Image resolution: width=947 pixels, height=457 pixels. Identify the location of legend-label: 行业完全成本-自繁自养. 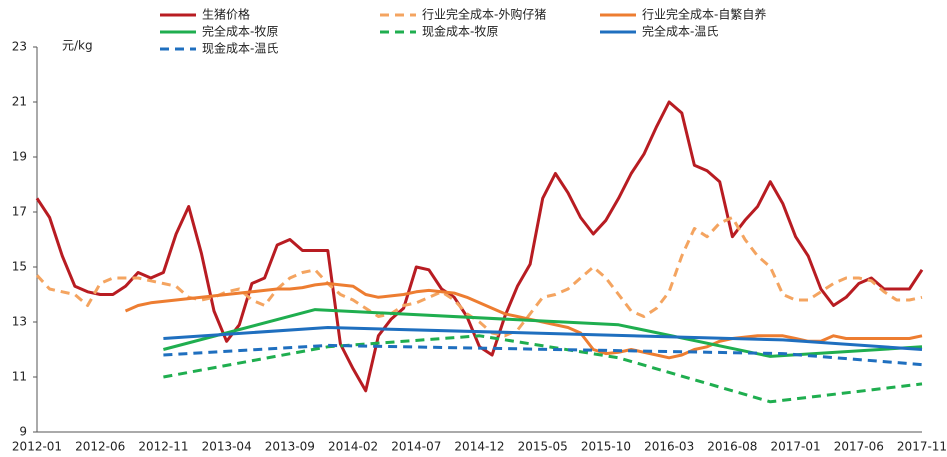
(704, 14).